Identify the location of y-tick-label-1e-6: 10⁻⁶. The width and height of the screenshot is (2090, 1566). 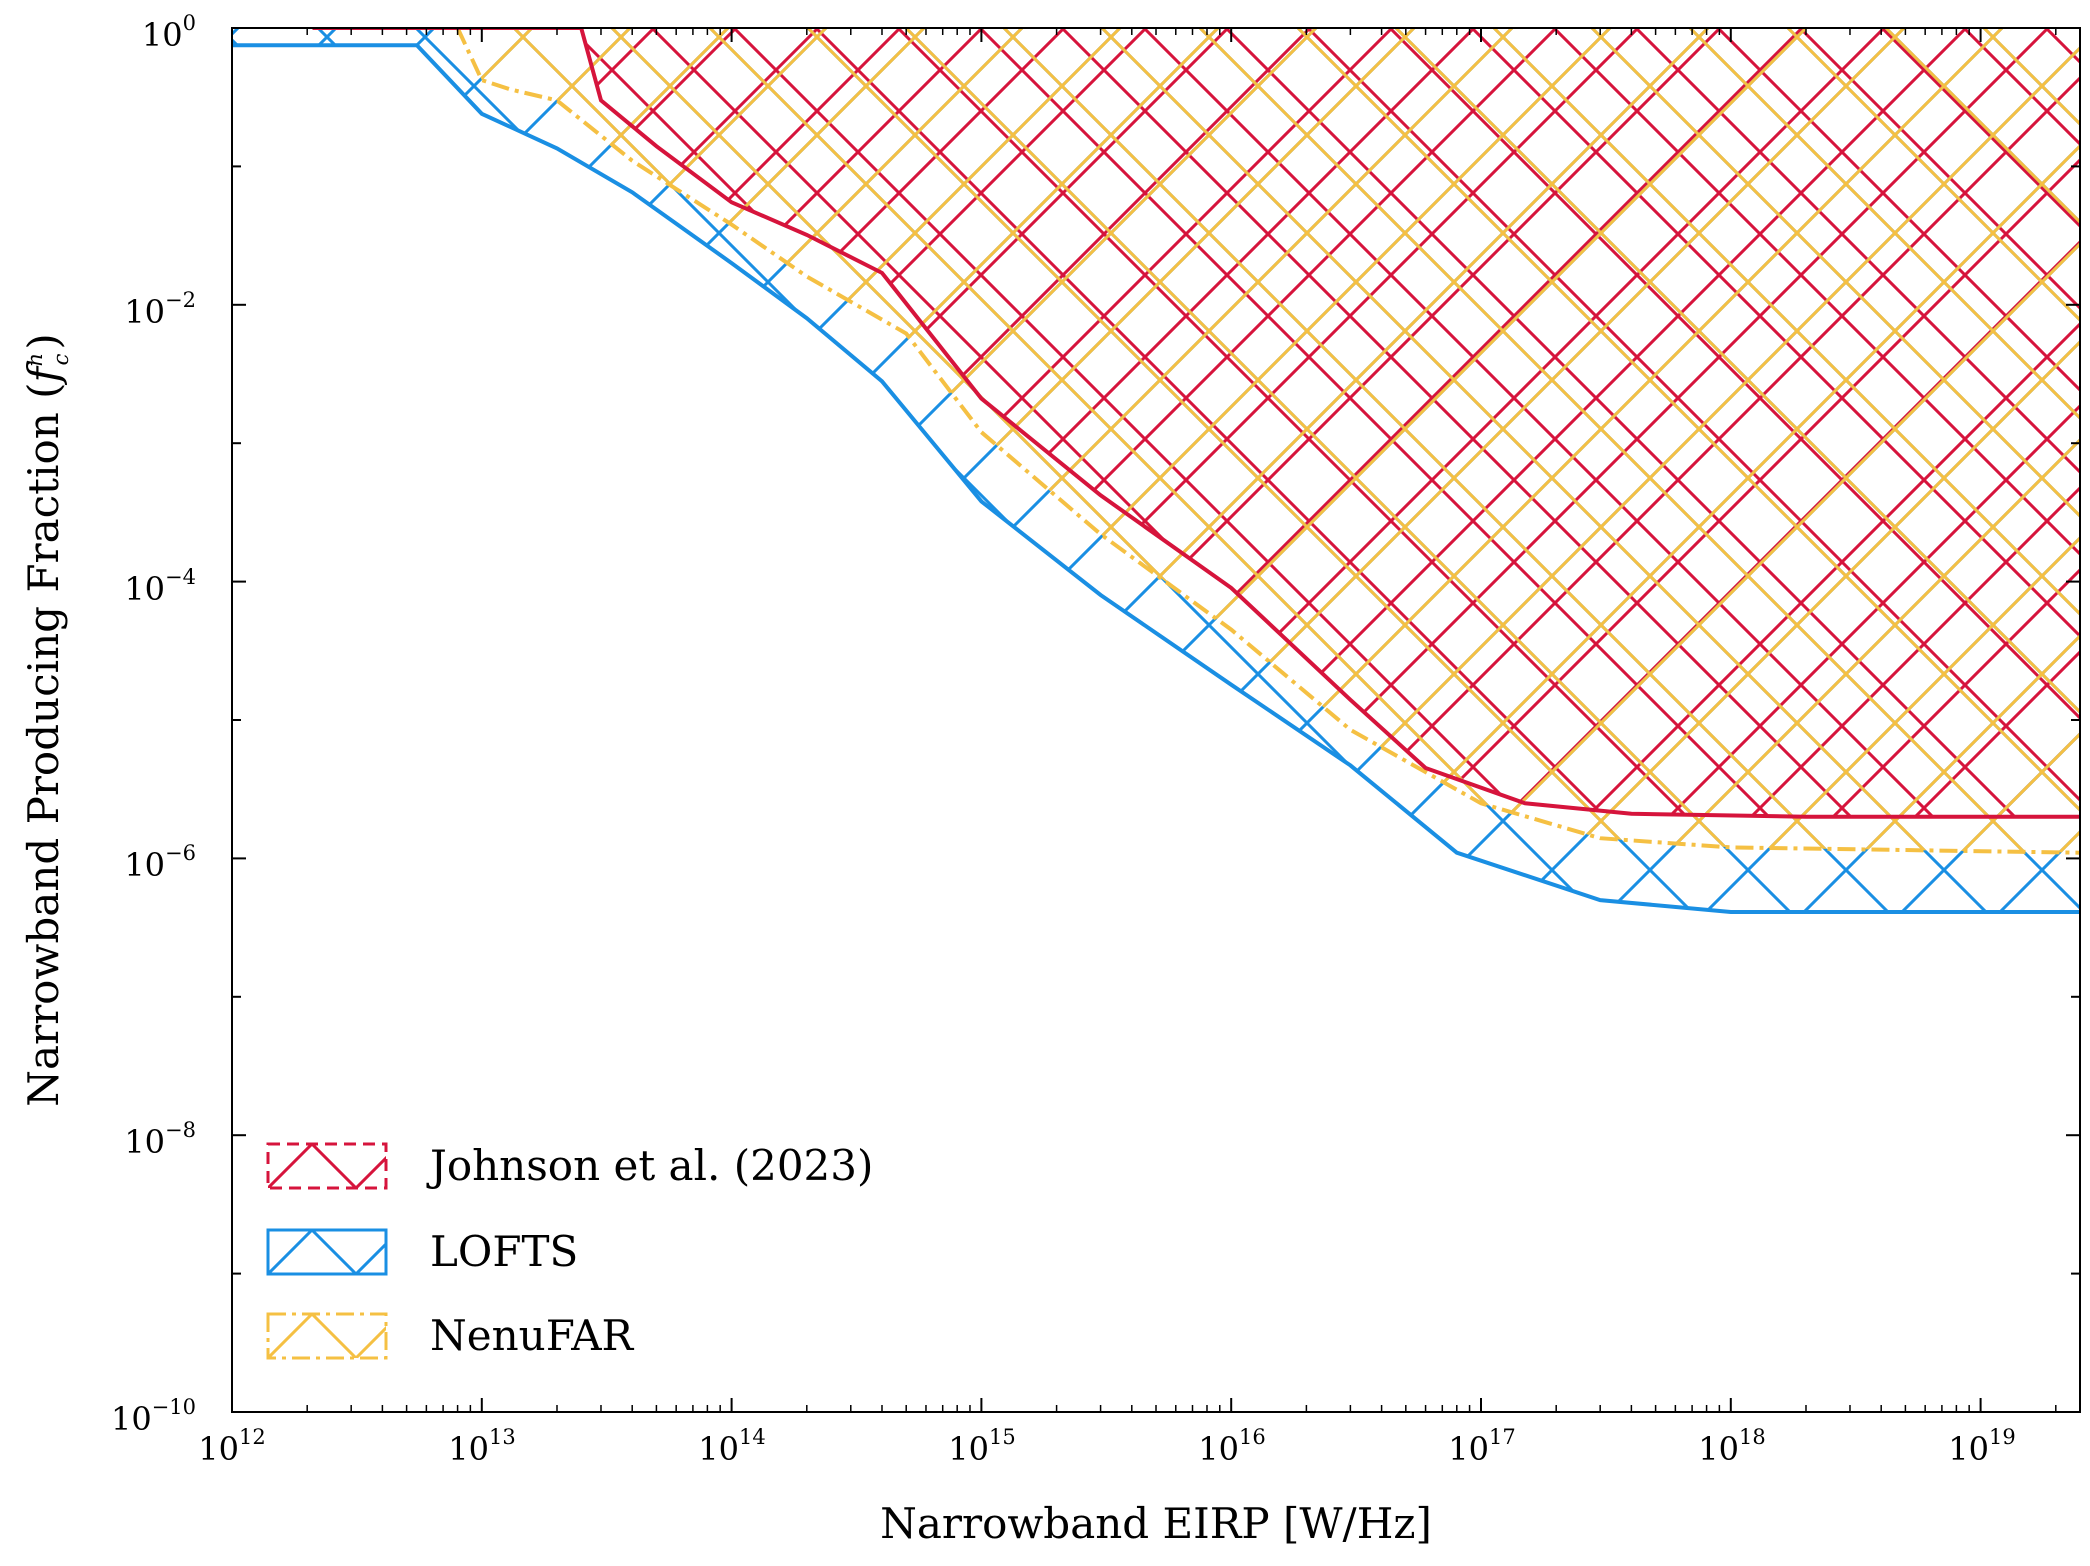
(160, 862).